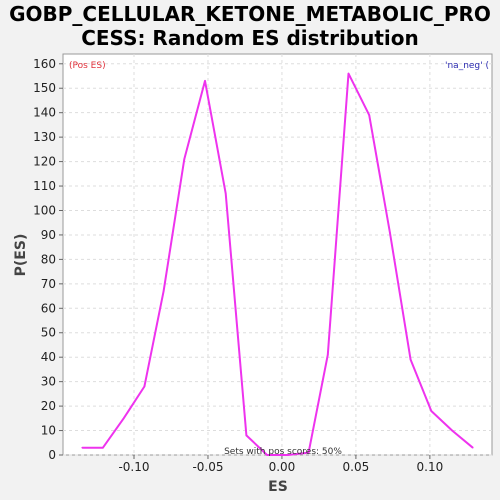 The image size is (500, 500). Describe the element at coordinates (44, 137) in the screenshot. I see `y-tick-label: 130` at that location.